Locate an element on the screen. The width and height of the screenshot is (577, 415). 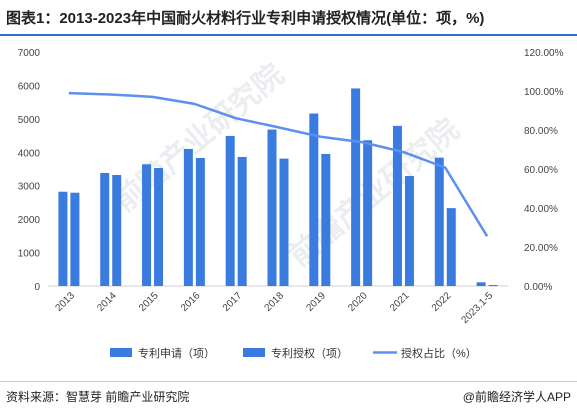
x-tick-label: 2019 is located at coordinates (316, 302).